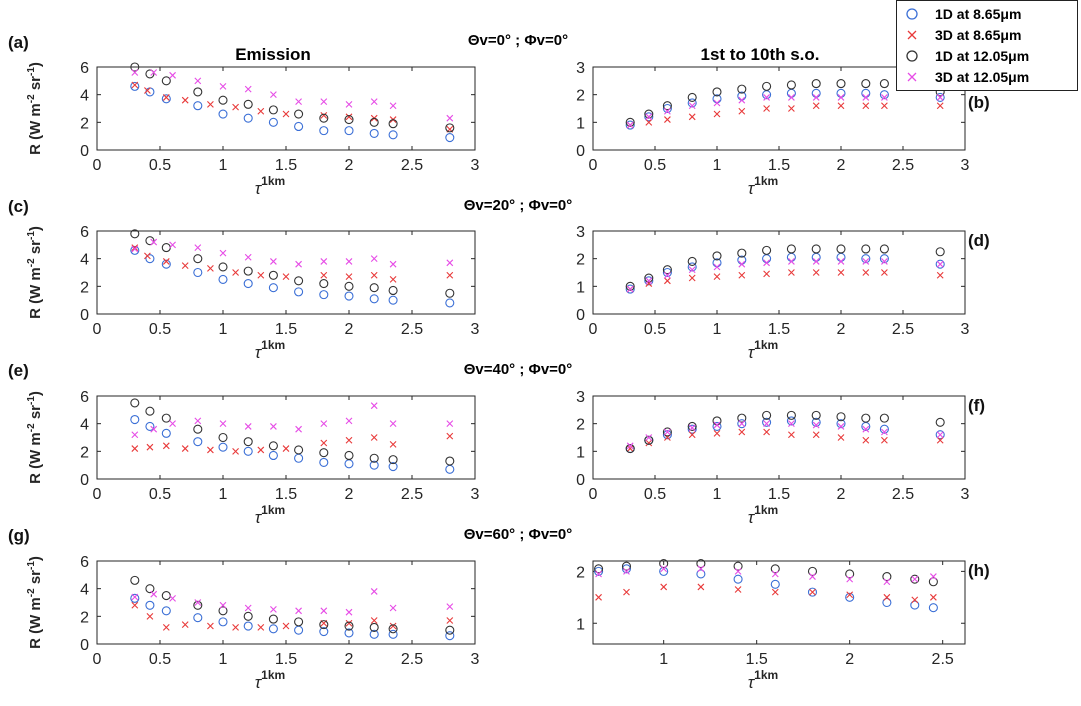  I want to click on y-tick-label: 1, so click(580, 123).